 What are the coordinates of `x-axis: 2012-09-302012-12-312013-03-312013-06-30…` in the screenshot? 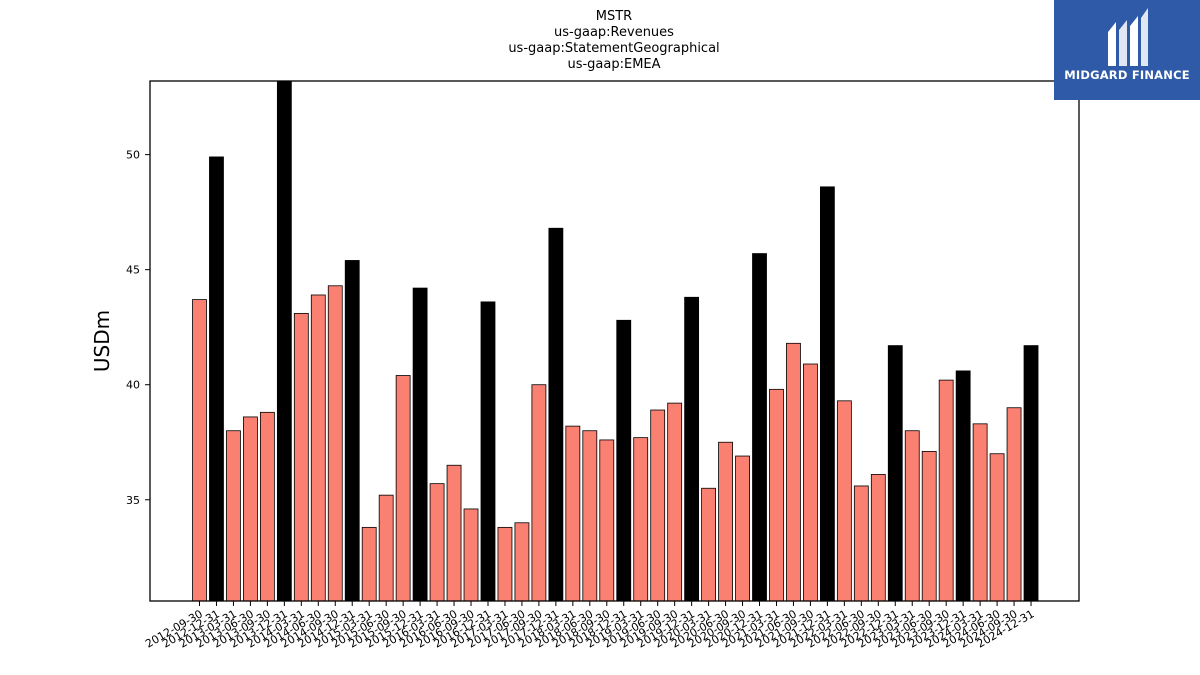 It's located at (590, 626).